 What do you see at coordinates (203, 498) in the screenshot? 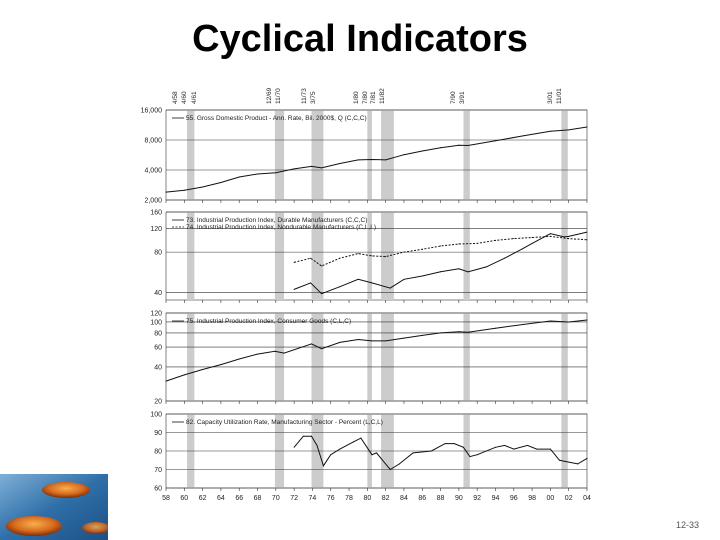
I see `x-tick-label: 62` at bounding box center [203, 498].